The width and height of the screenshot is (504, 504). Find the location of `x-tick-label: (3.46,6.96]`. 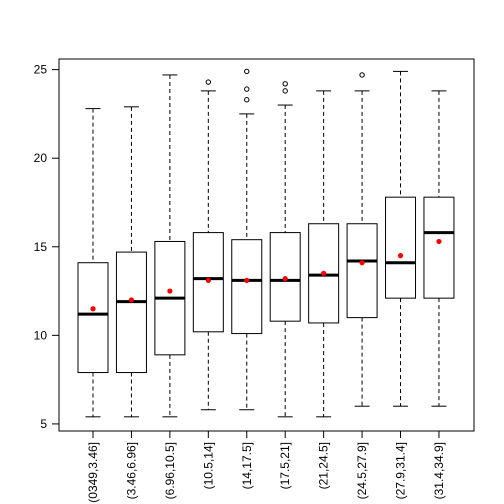

x-tick-label: (3.46,6.96] is located at coordinates (131, 470).